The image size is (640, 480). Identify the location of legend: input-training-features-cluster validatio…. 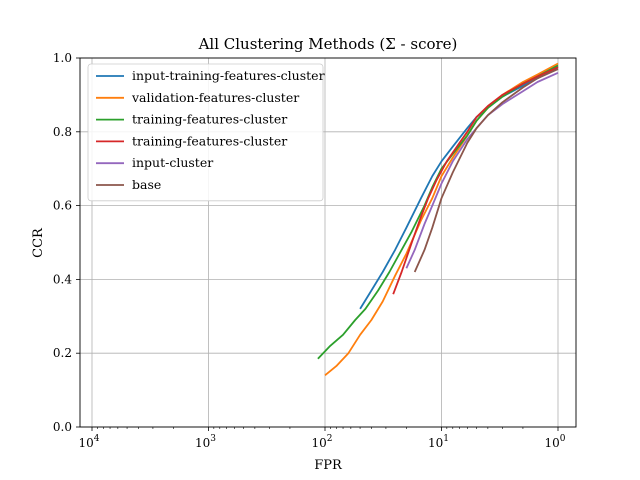
(206, 132).